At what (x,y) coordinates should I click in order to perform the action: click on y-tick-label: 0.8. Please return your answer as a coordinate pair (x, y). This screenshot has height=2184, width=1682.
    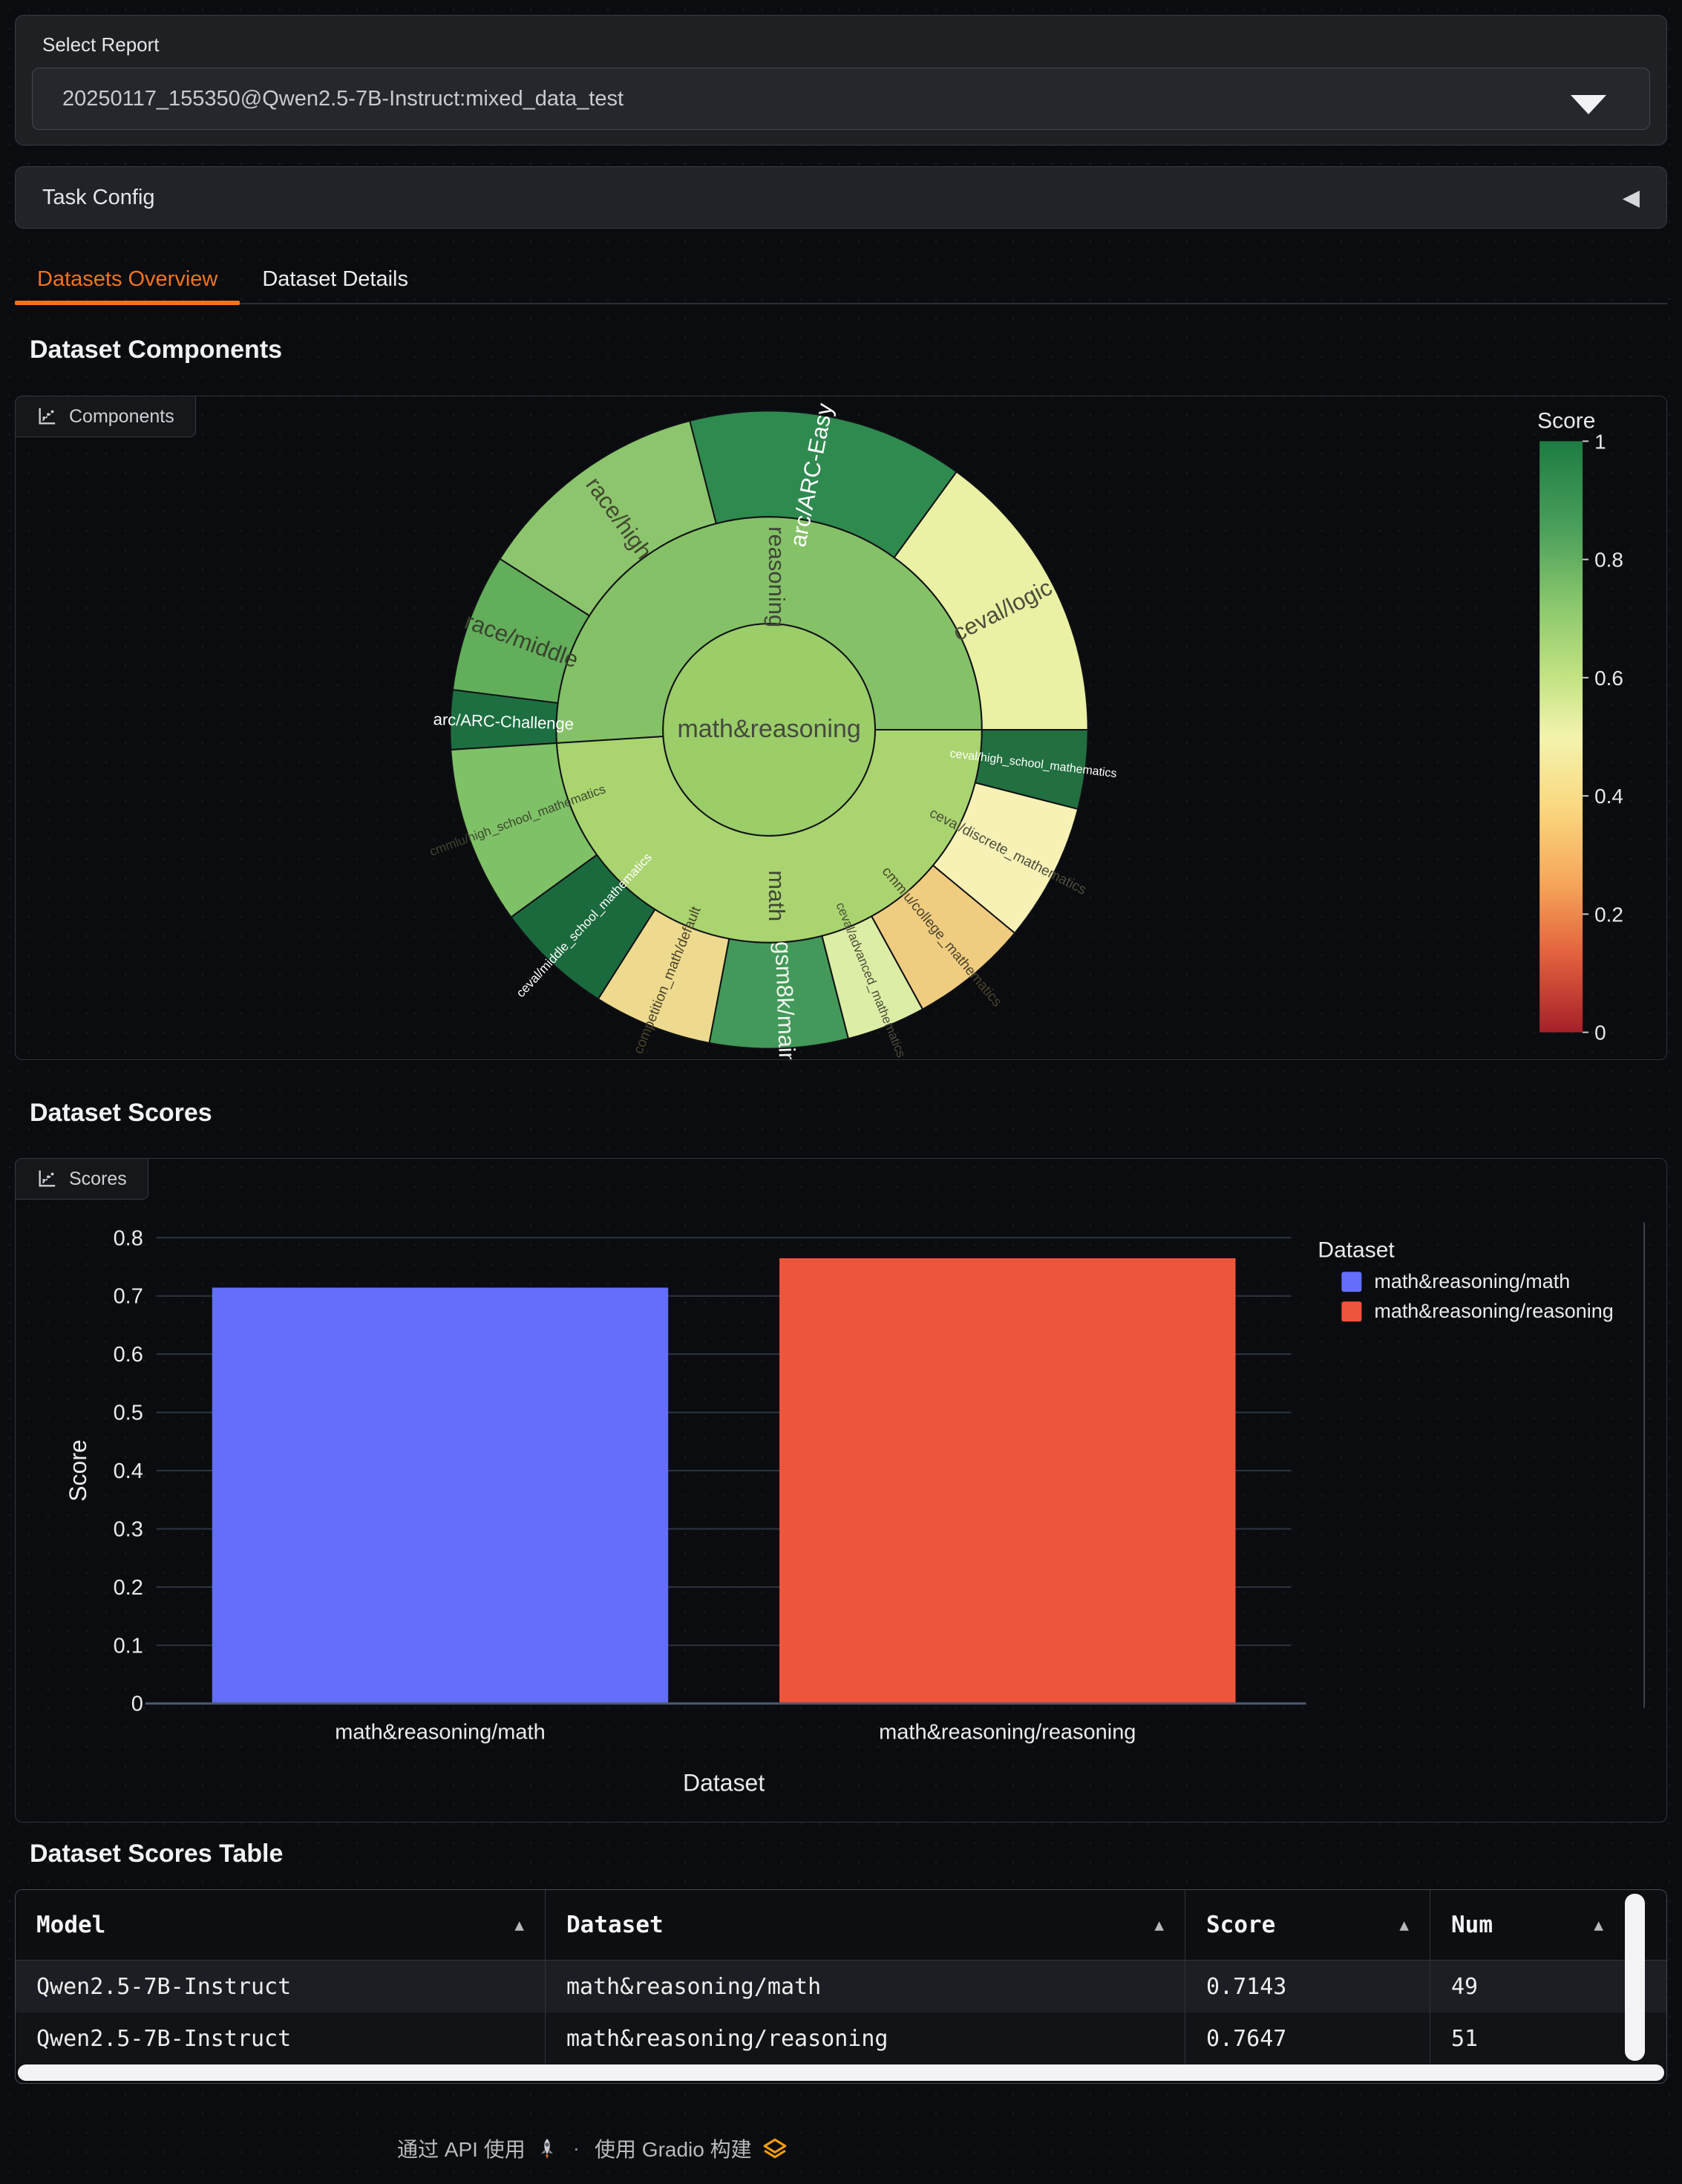
    Looking at the image, I should click on (128, 1238).